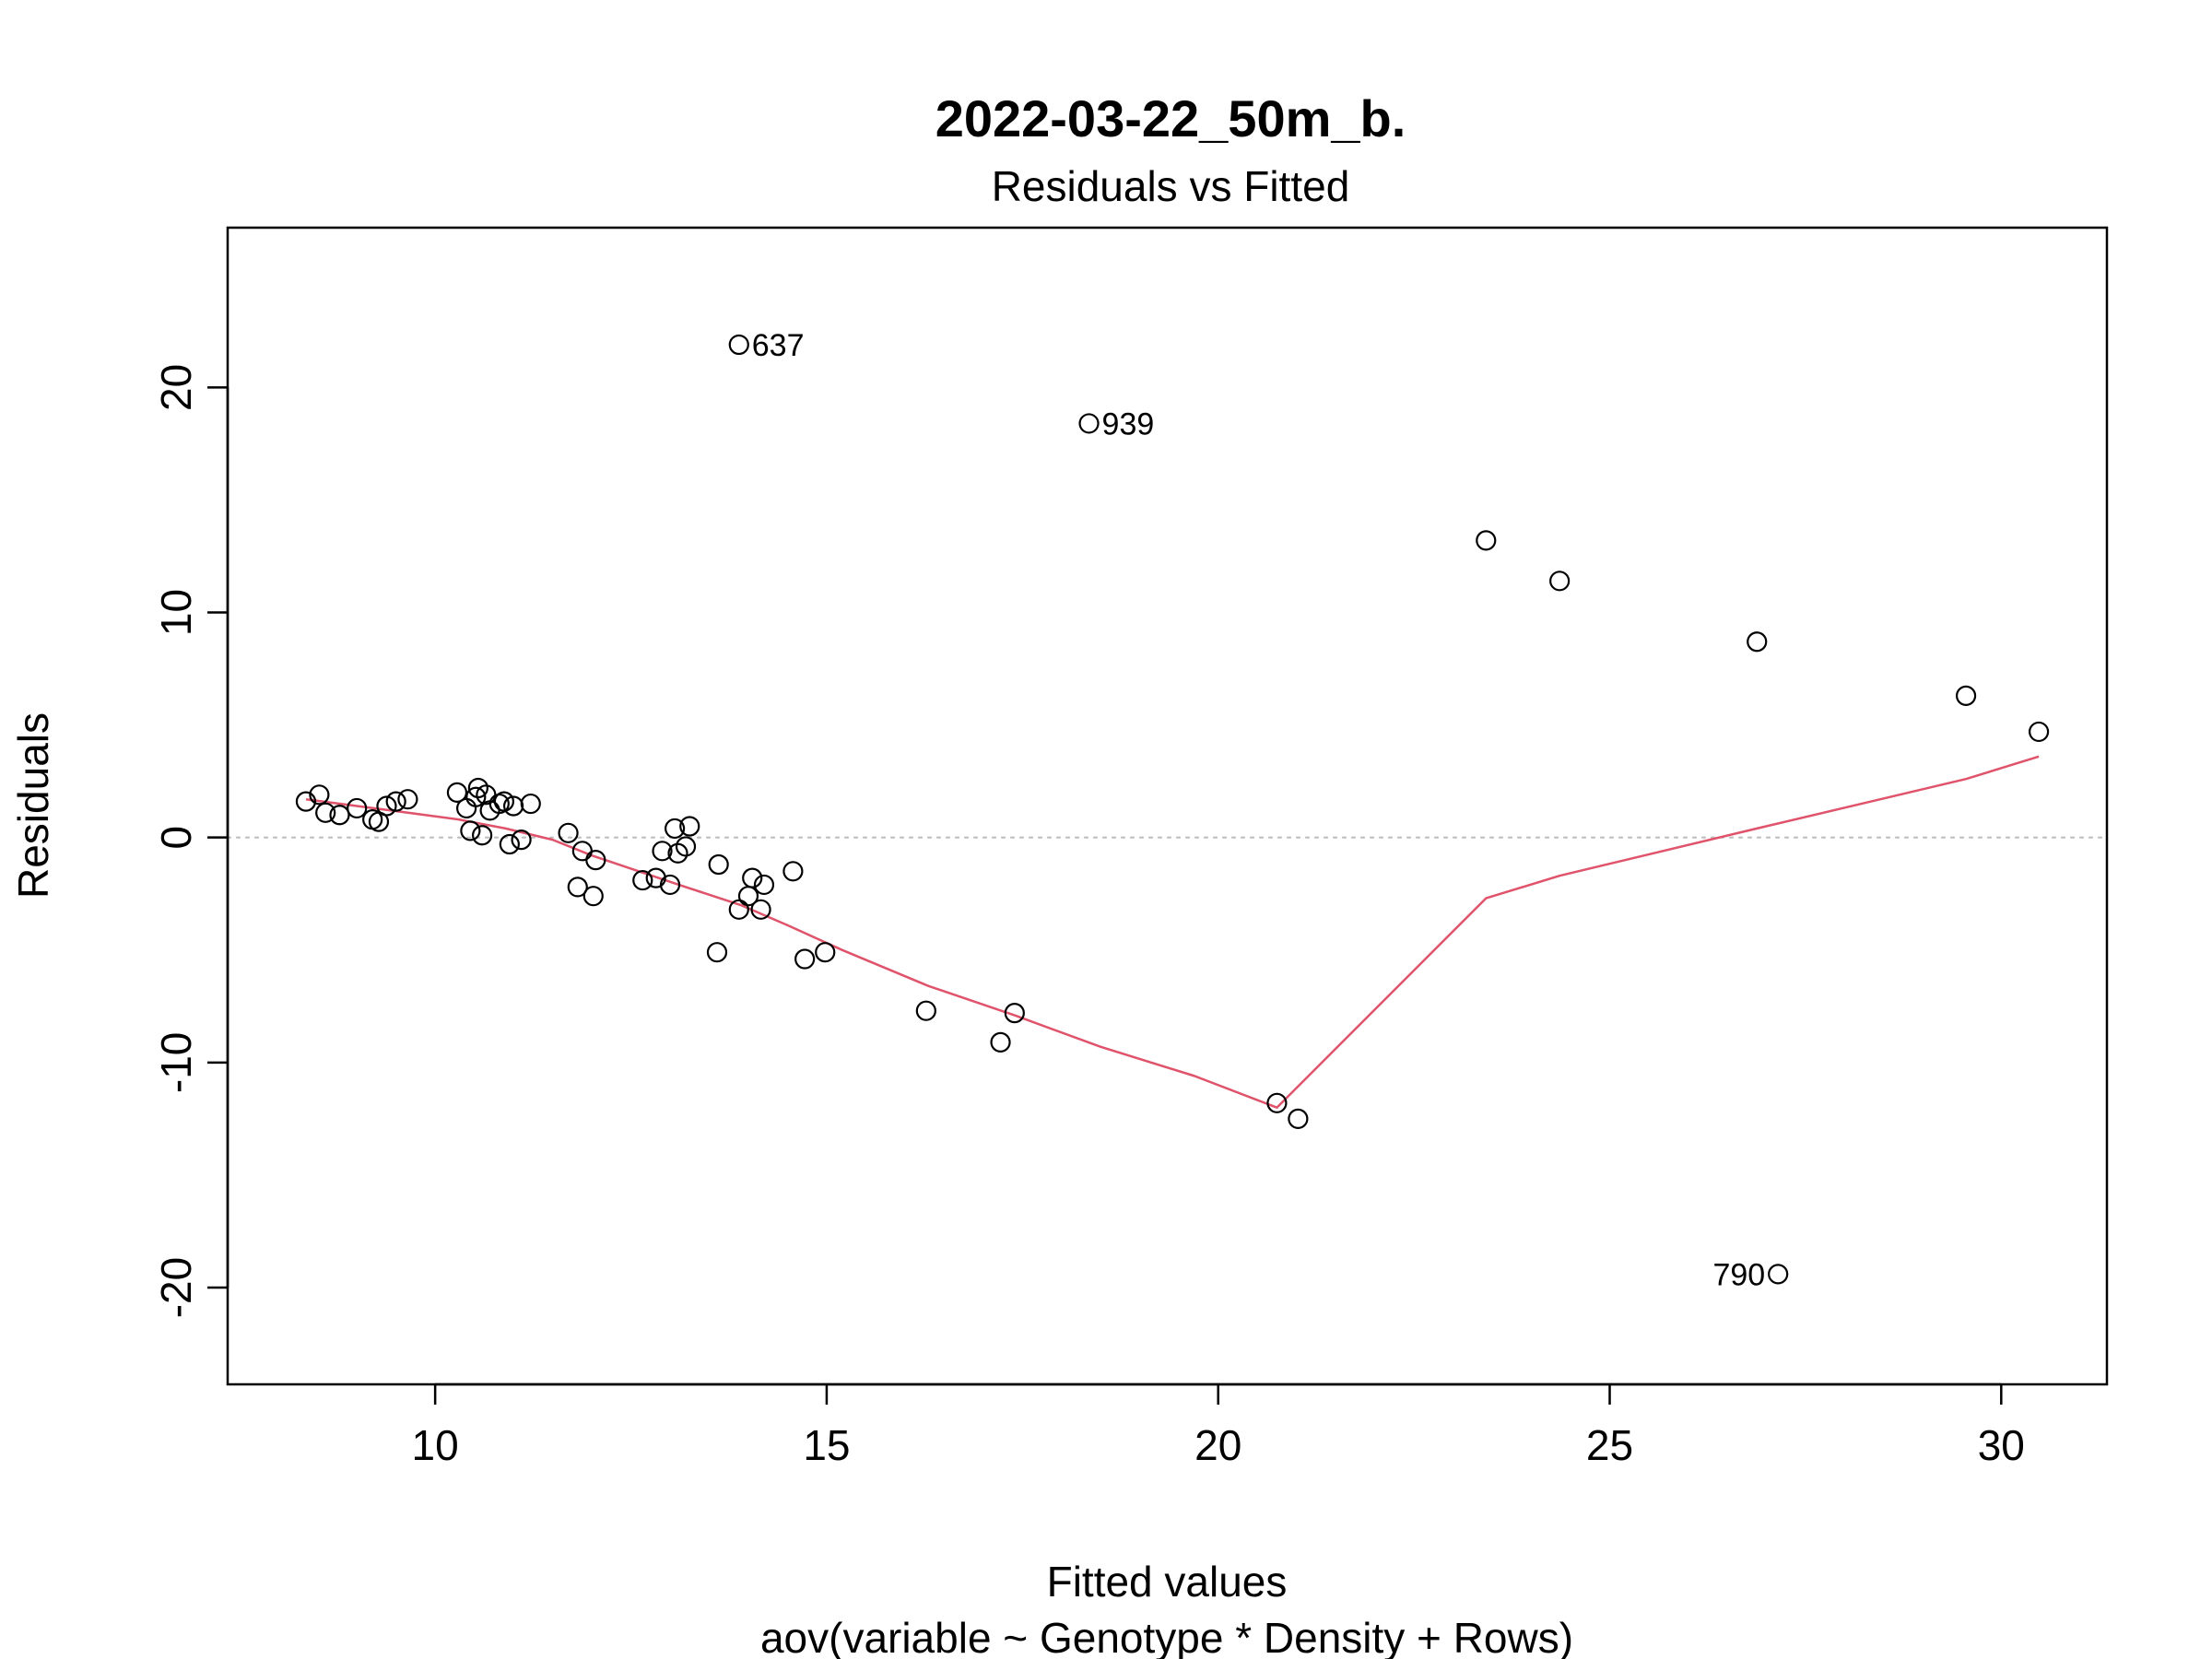 This screenshot has height=1659, width=2212. Describe the element at coordinates (33, 805) in the screenshot. I see `y-axis-label: Residuals` at that location.